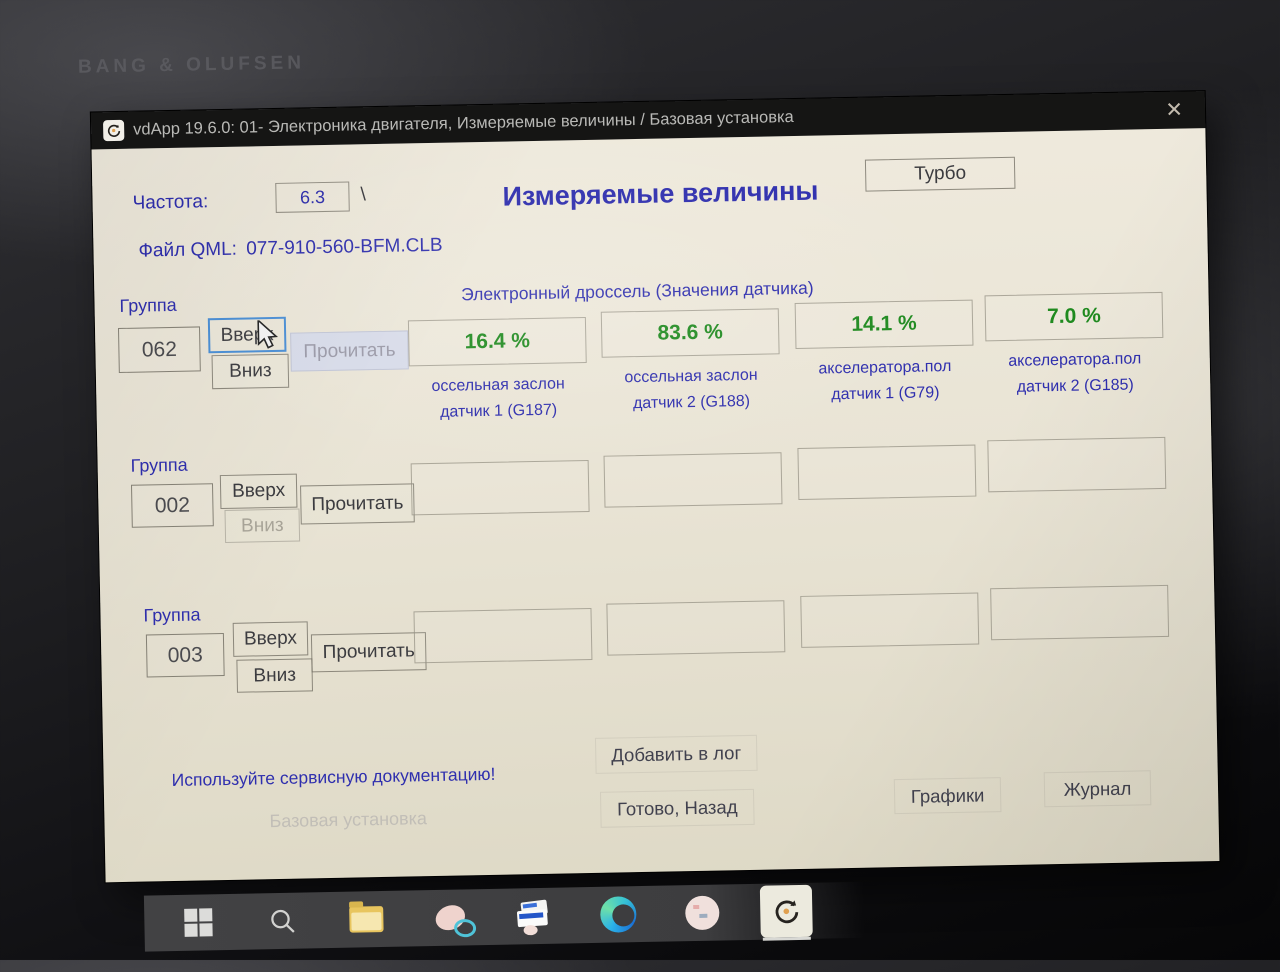 This screenshot has height=972, width=1280. Describe the element at coordinates (885, 394) in the screenshot. I see `measurement-desc: датчик 1 (G79)` at that location.